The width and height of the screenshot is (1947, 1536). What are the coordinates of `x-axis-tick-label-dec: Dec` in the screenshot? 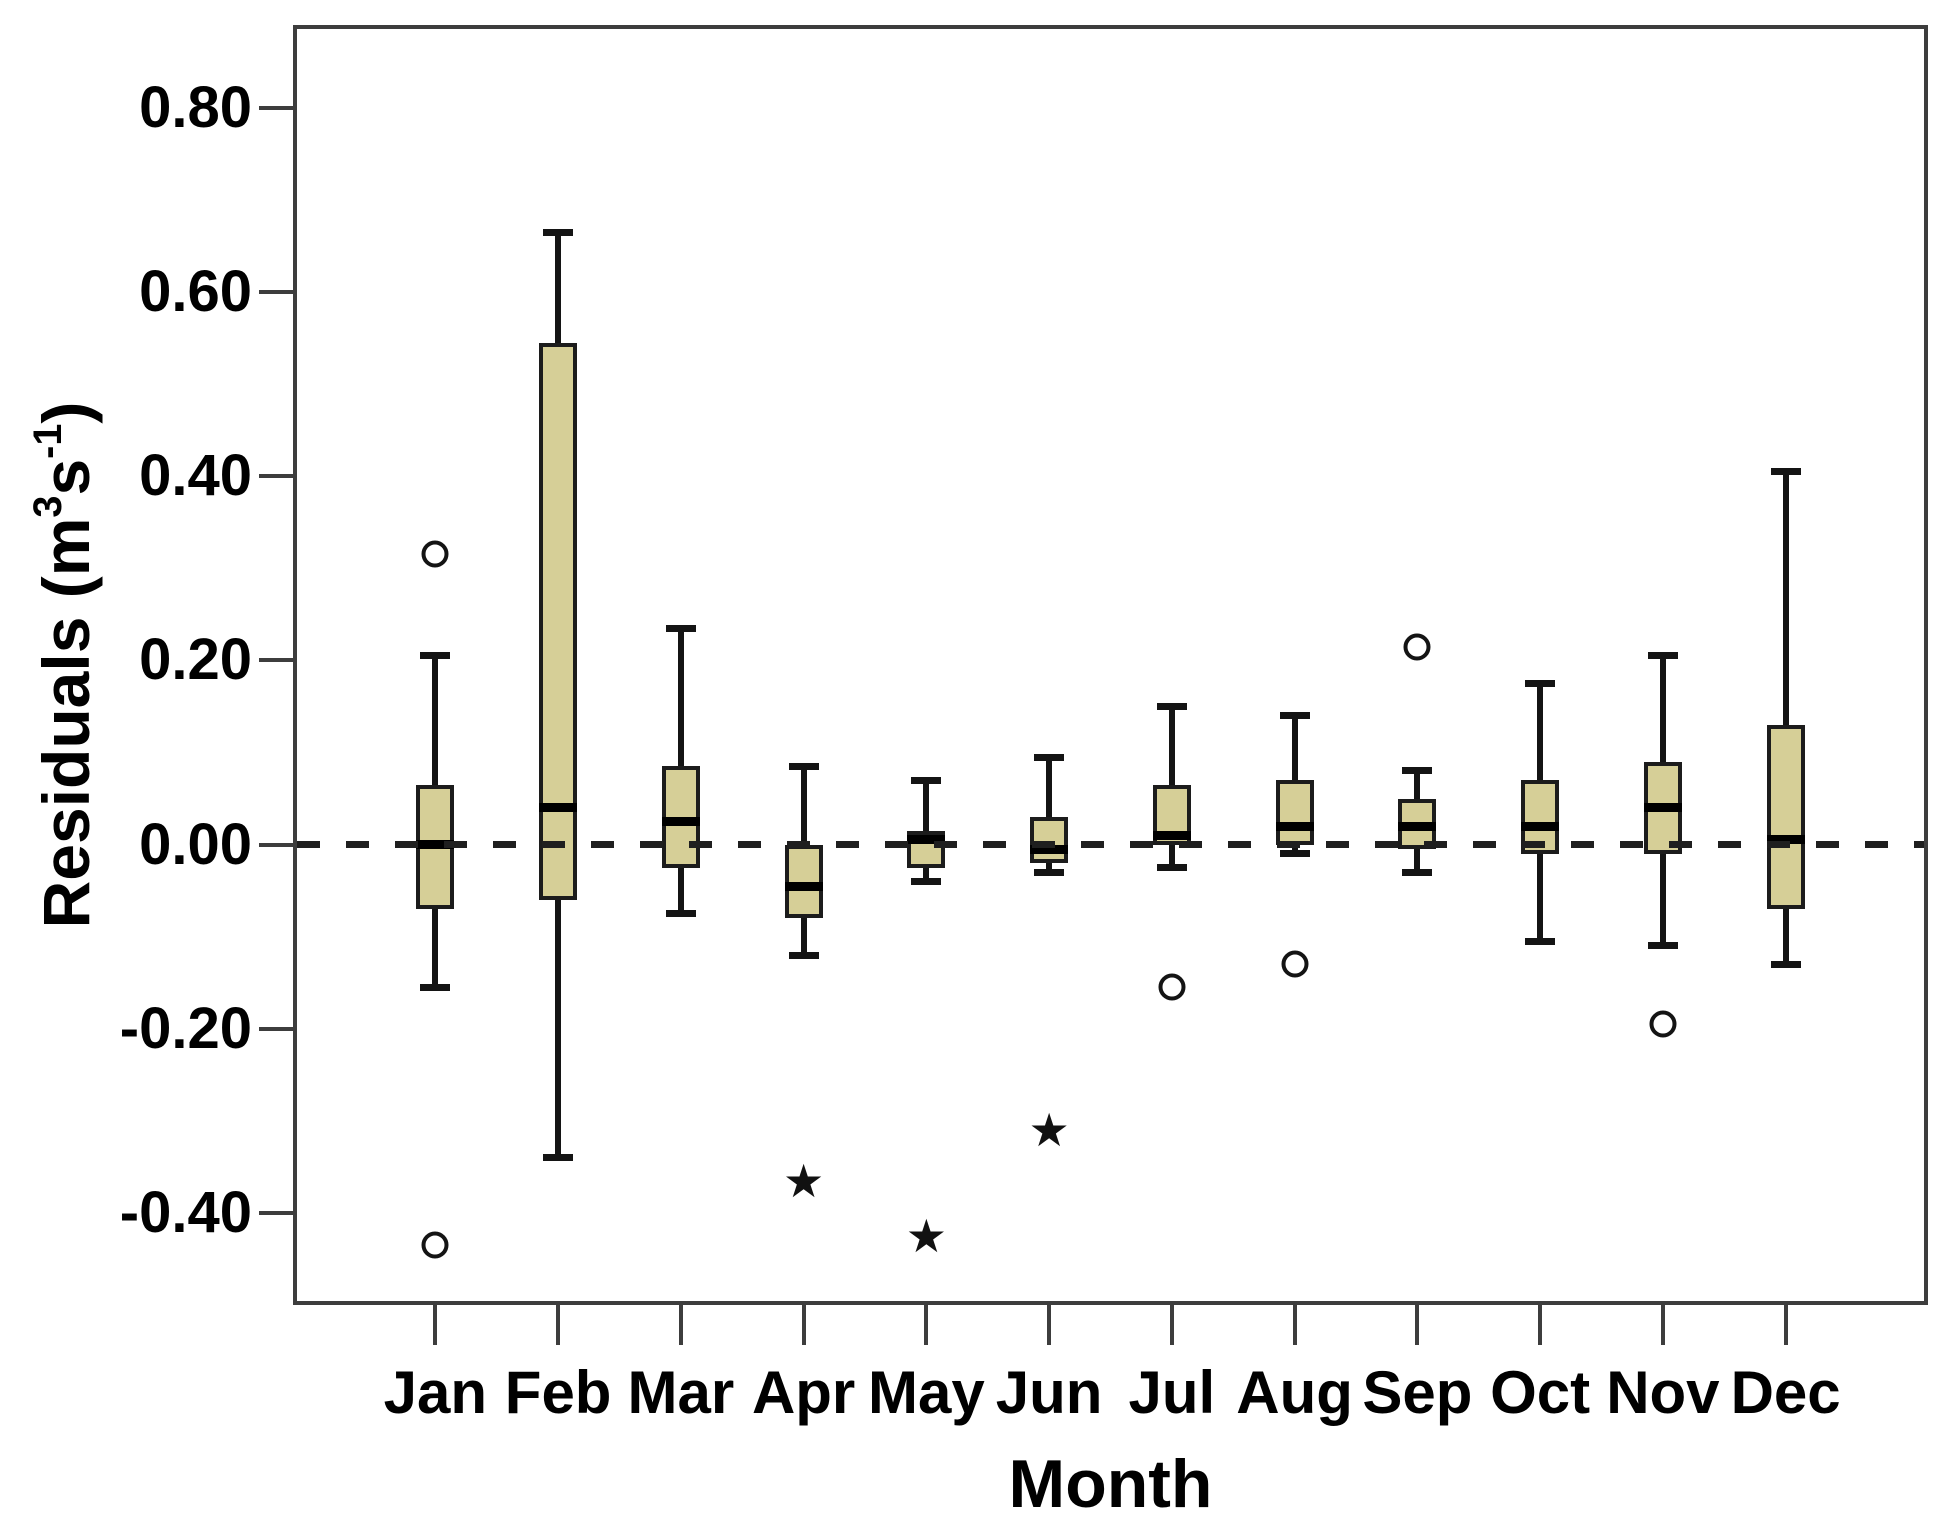 It's located at (1785, 1392).